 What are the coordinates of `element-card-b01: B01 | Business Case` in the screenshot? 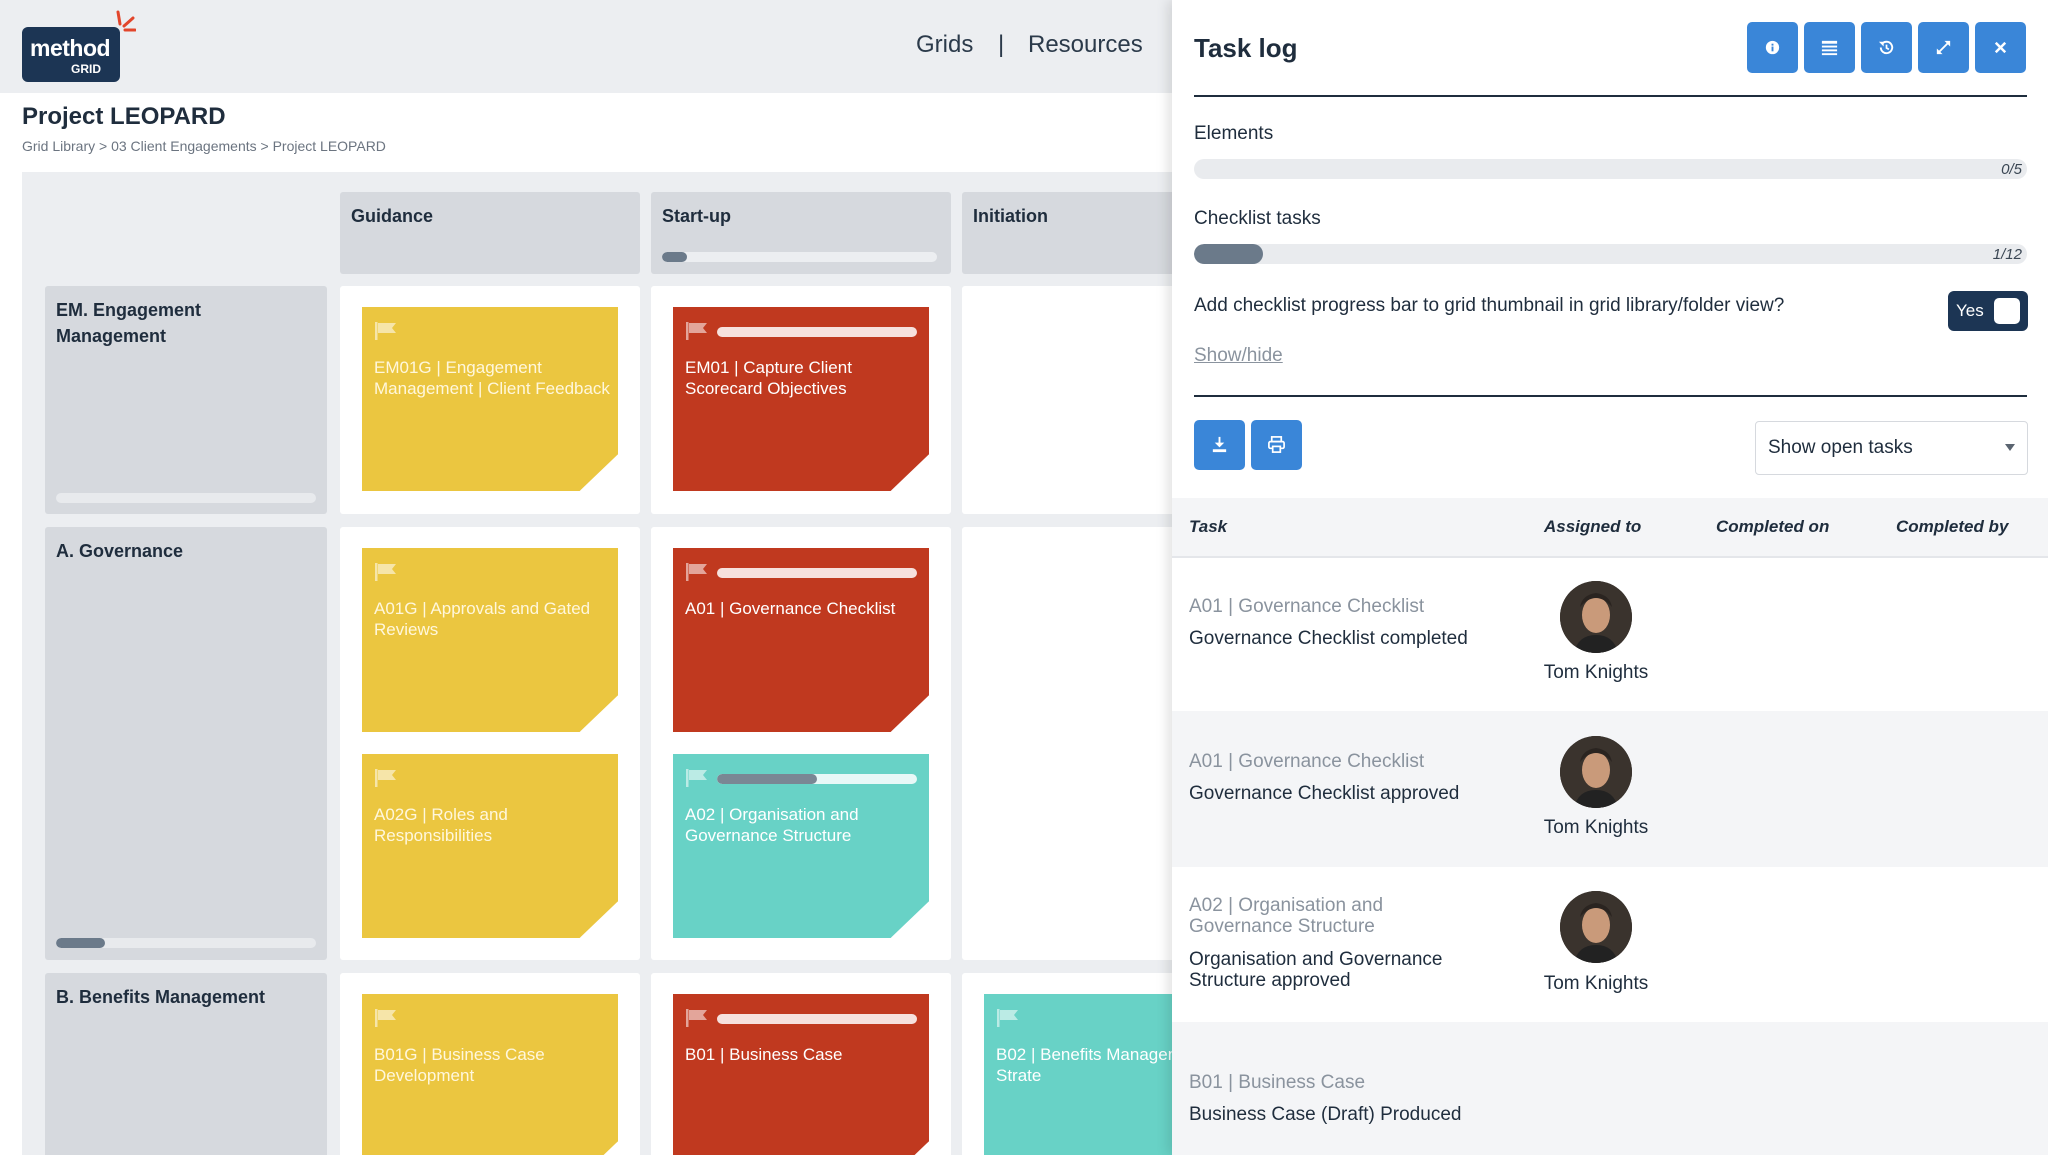 It's located at (801, 1074).